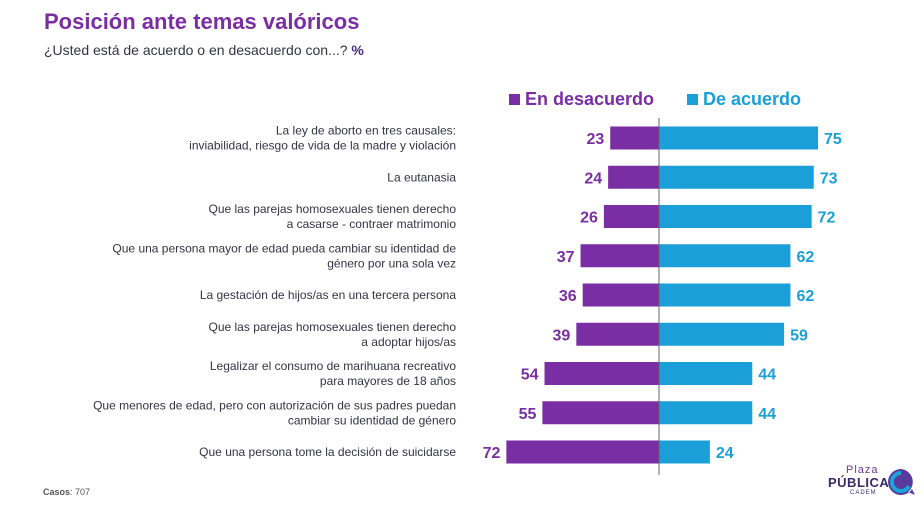 The image size is (924, 505). What do you see at coordinates (366, 131) in the screenshot?
I see `category-label: La ley de aborto en tres causales:` at bounding box center [366, 131].